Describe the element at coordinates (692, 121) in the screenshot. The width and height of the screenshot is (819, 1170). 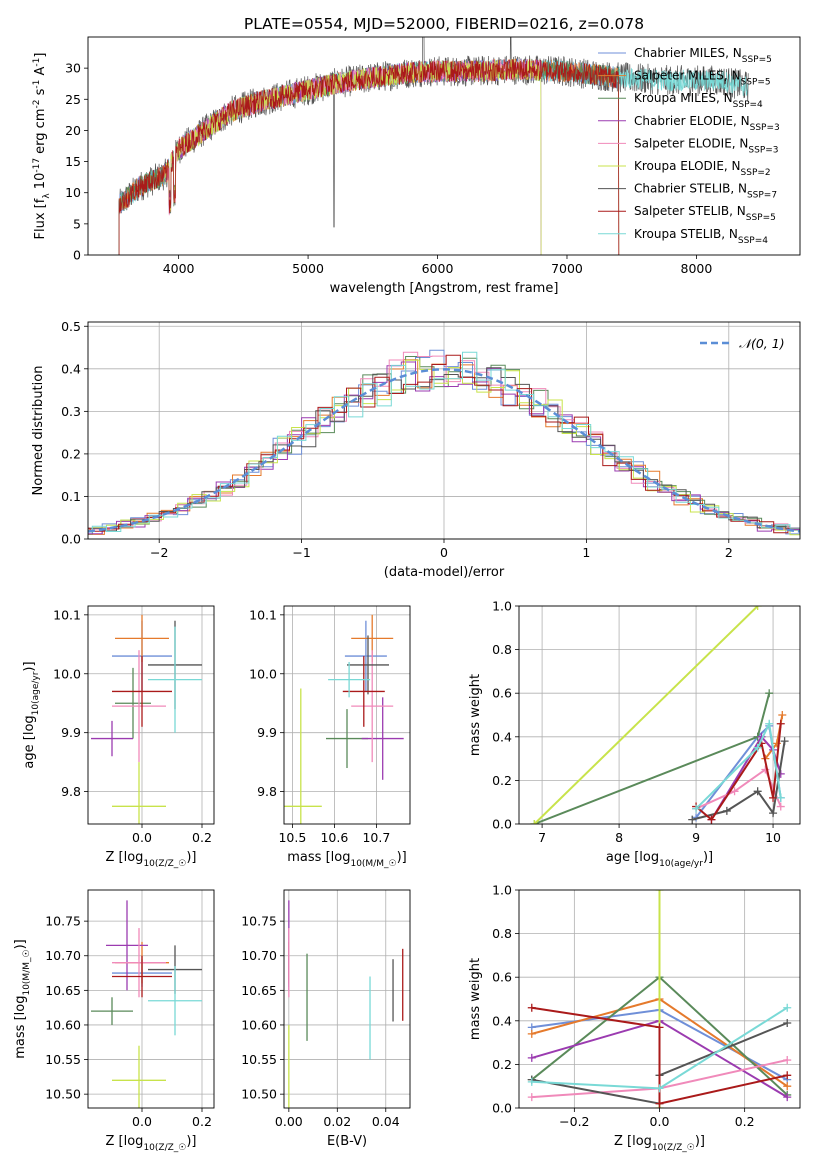
I see `label-text: Chabrier ELODIE, N` at that location.